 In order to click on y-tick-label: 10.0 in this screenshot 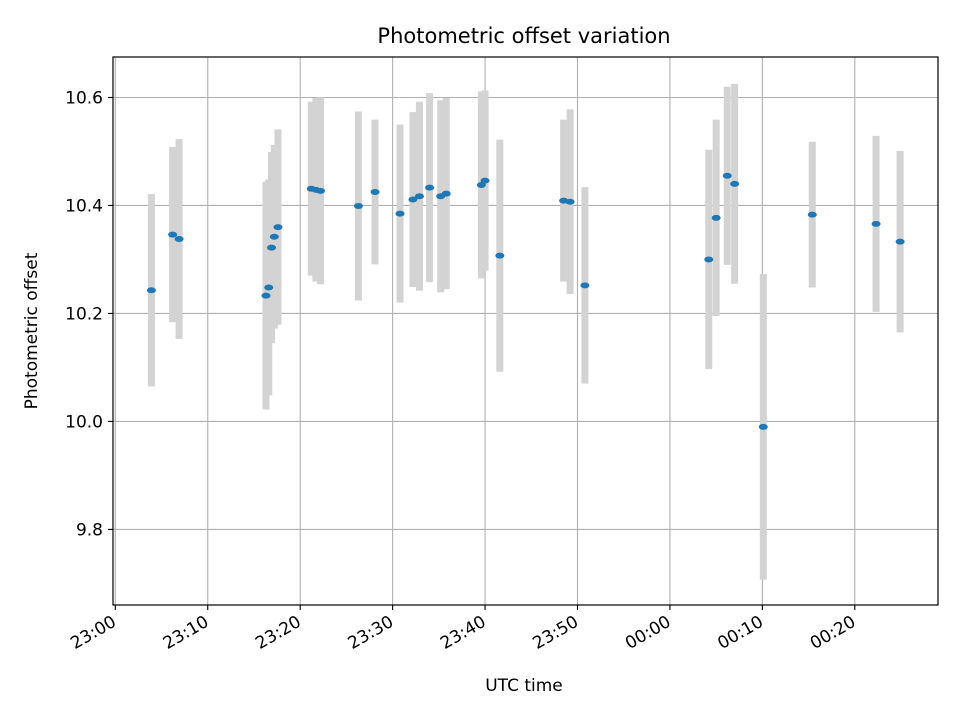, I will do `click(84, 422)`.